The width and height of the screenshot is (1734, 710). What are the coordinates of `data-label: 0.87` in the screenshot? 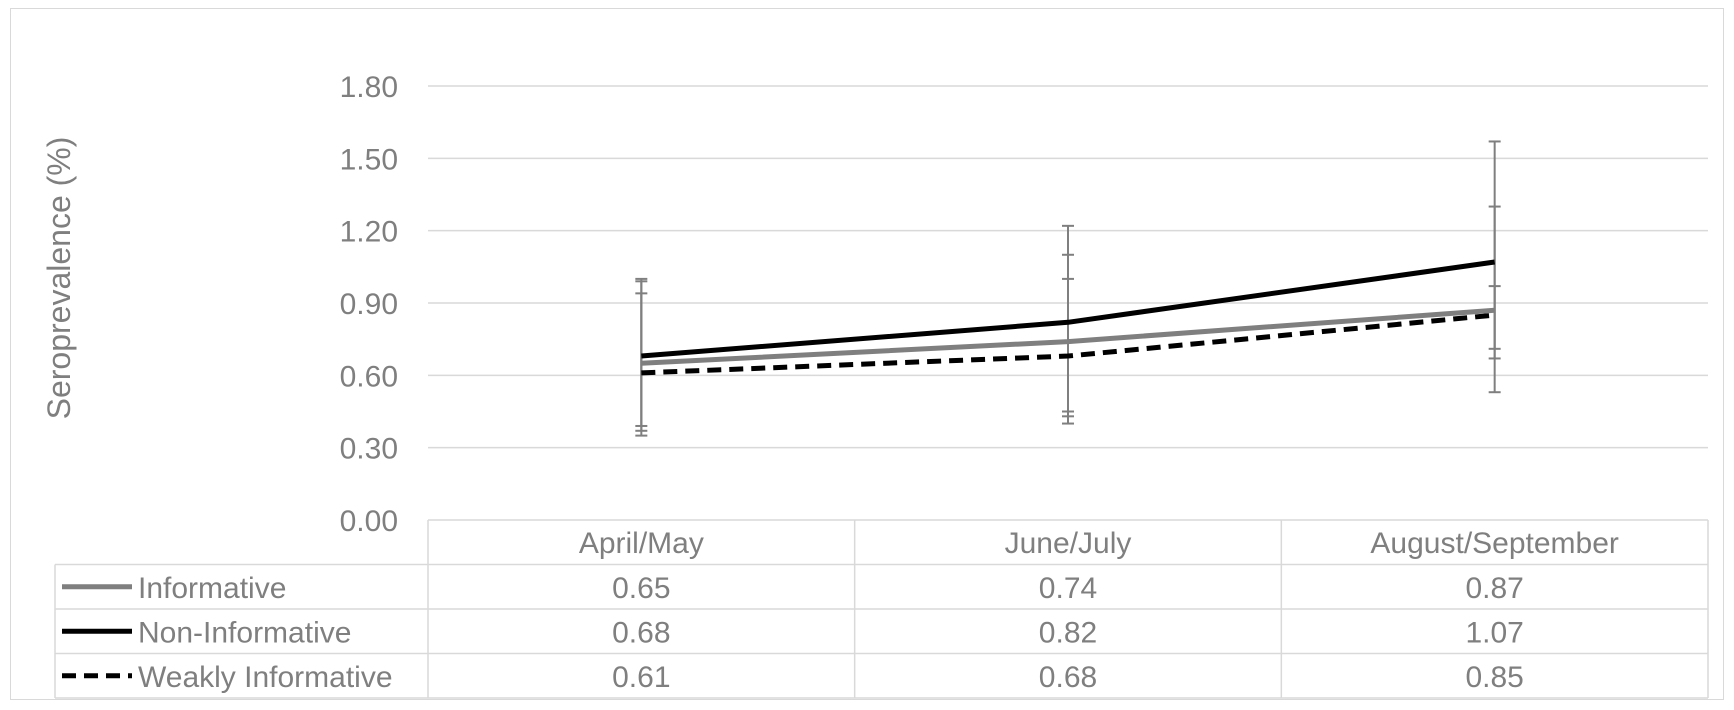 It's located at (1494, 588).